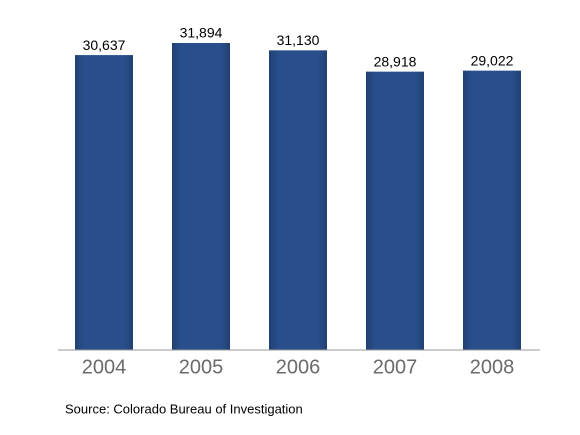 Image resolution: width=580 pixels, height=435 pixels. What do you see at coordinates (395, 61) in the screenshot?
I see `value-label: 28,918` at bounding box center [395, 61].